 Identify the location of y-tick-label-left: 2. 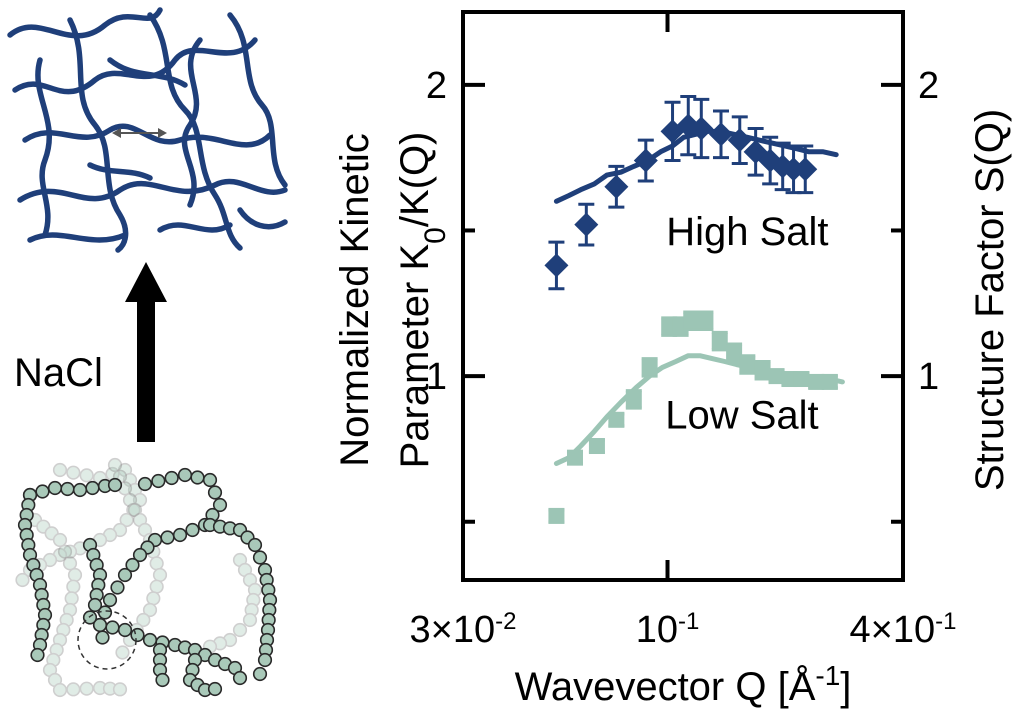
(436, 86).